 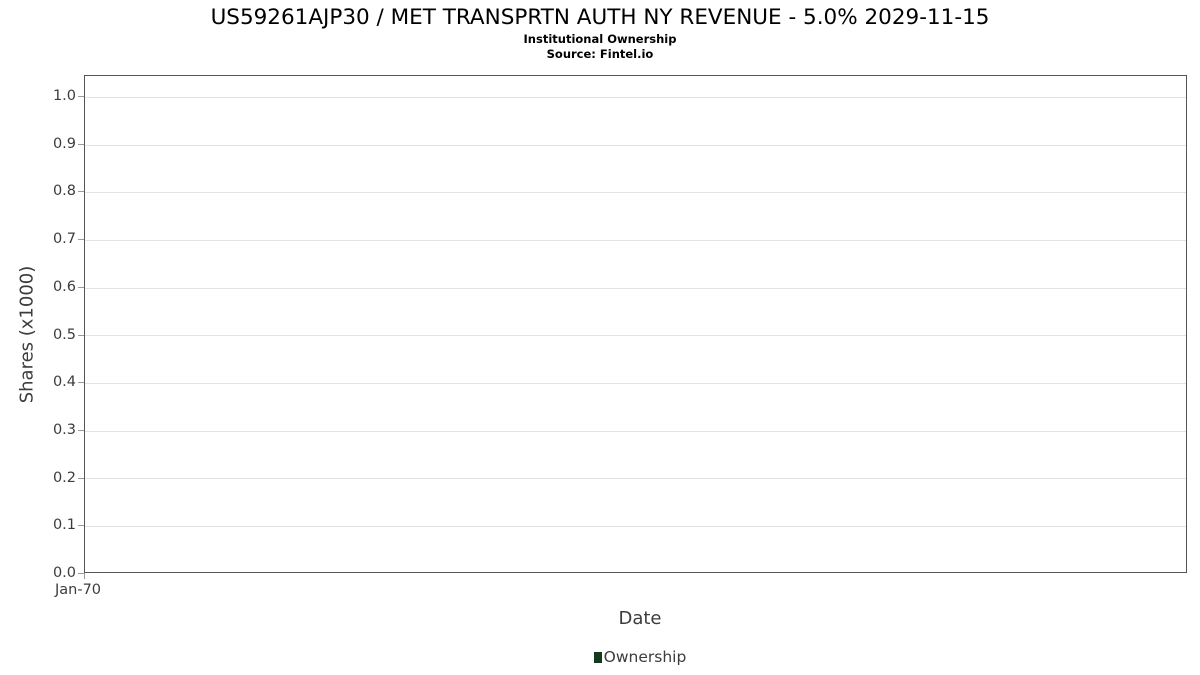 I want to click on legend-swatch-icon, so click(x=597, y=657).